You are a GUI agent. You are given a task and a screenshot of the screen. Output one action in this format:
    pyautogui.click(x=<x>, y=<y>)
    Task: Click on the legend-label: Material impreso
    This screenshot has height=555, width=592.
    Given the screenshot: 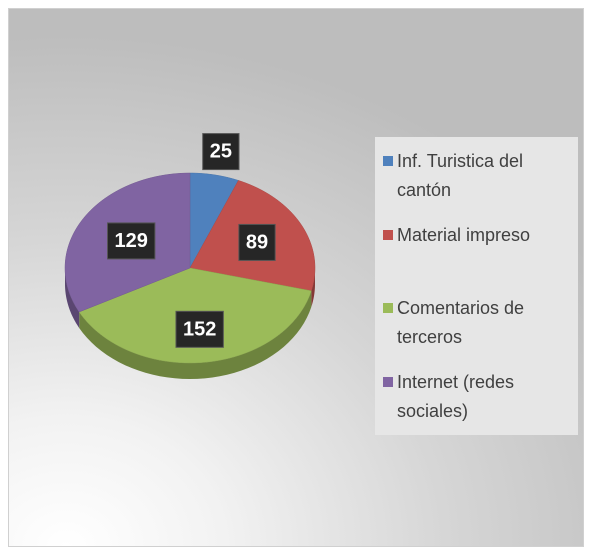 What is the action you would take?
    pyautogui.click(x=464, y=234)
    